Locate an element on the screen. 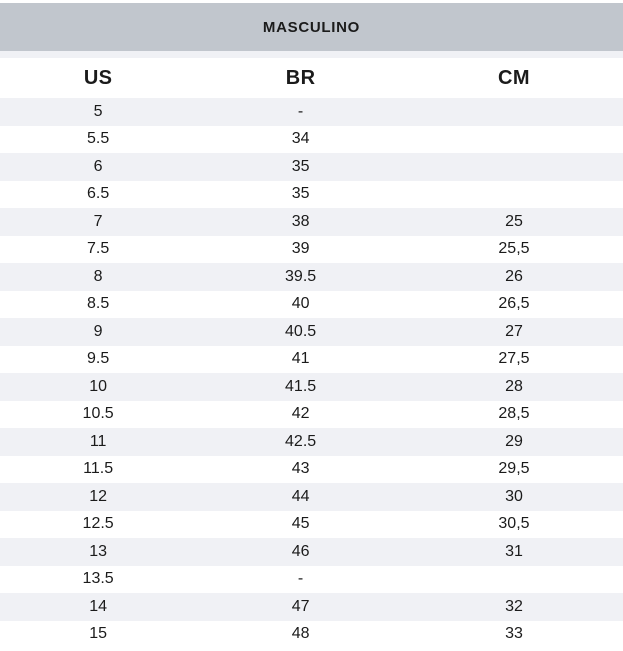 Image resolution: width=623 pixels, height=651 pixels. cell-us: 13 is located at coordinates (98, 551).